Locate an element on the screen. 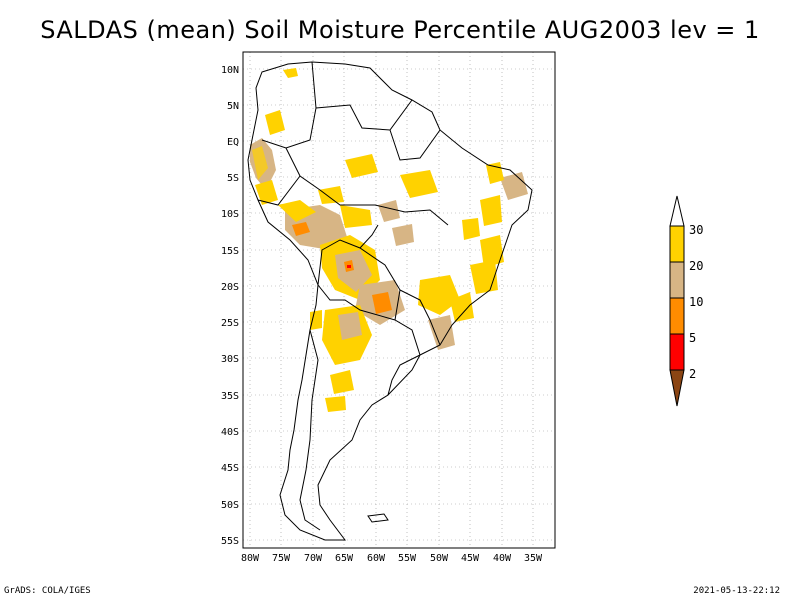 Image resolution: width=800 pixels, height=600 pixels. lat-tick-label: 50S is located at coordinates (230, 505).